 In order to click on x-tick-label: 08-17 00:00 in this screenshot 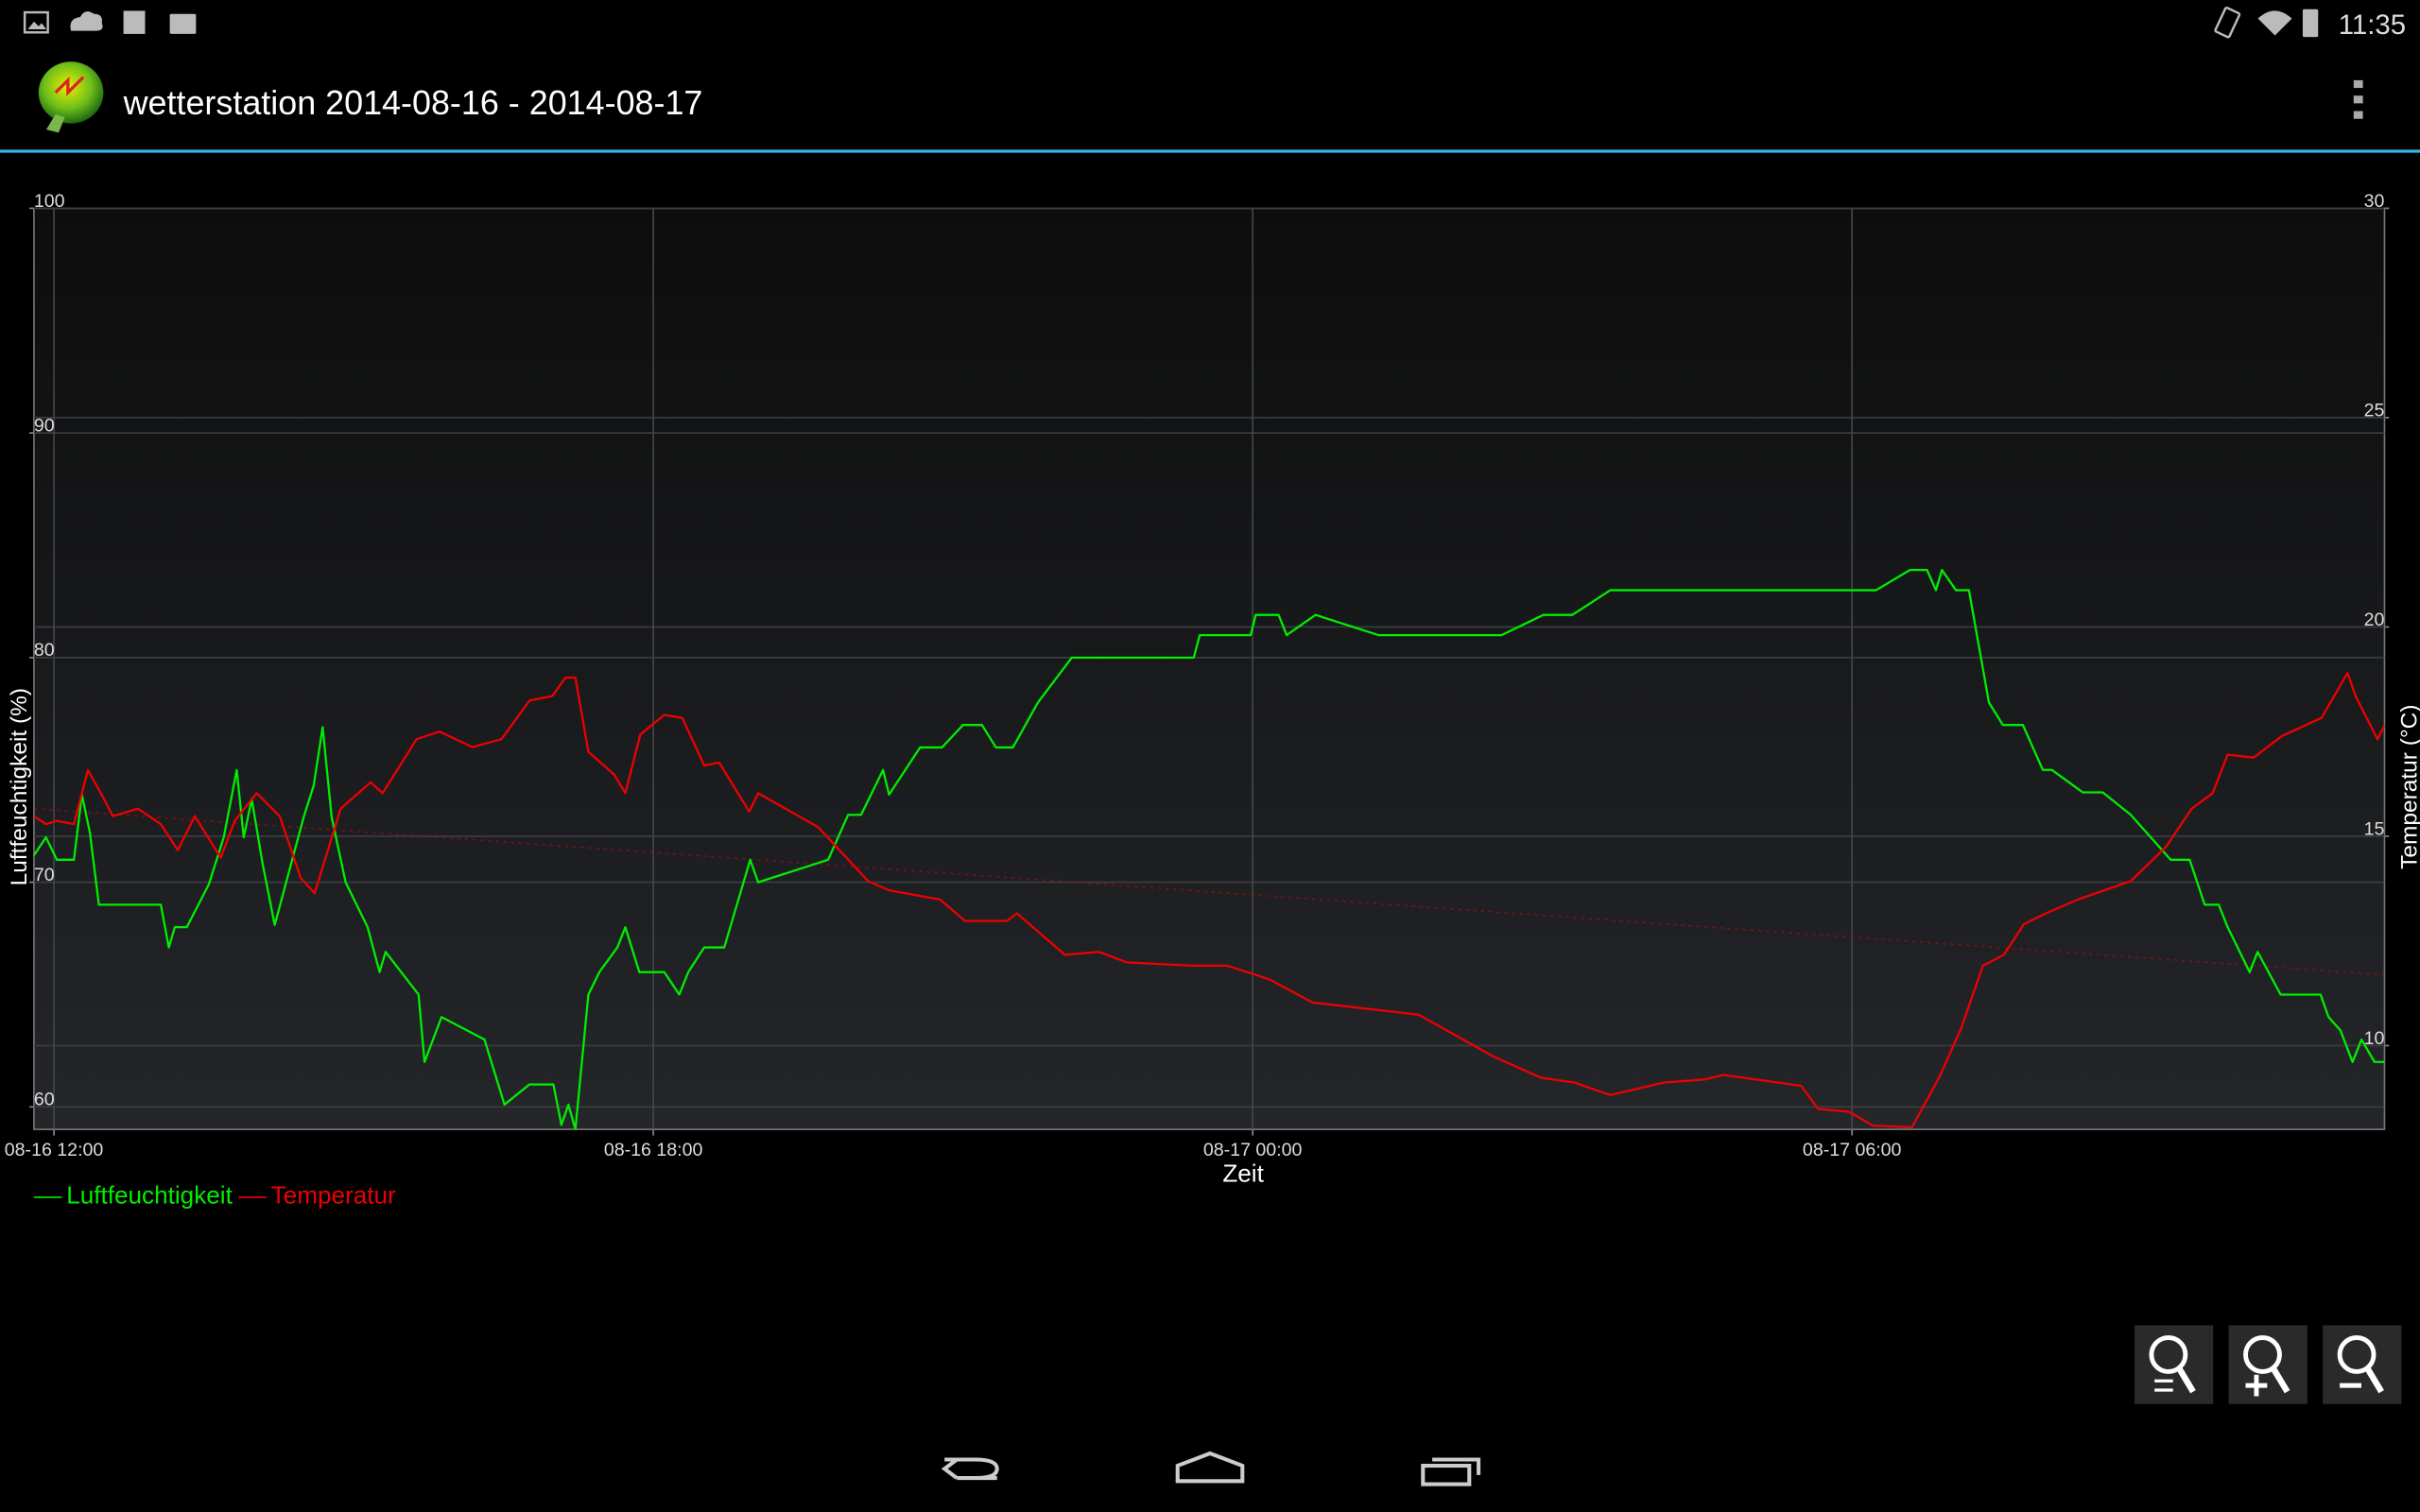, I will do `click(1253, 1150)`.